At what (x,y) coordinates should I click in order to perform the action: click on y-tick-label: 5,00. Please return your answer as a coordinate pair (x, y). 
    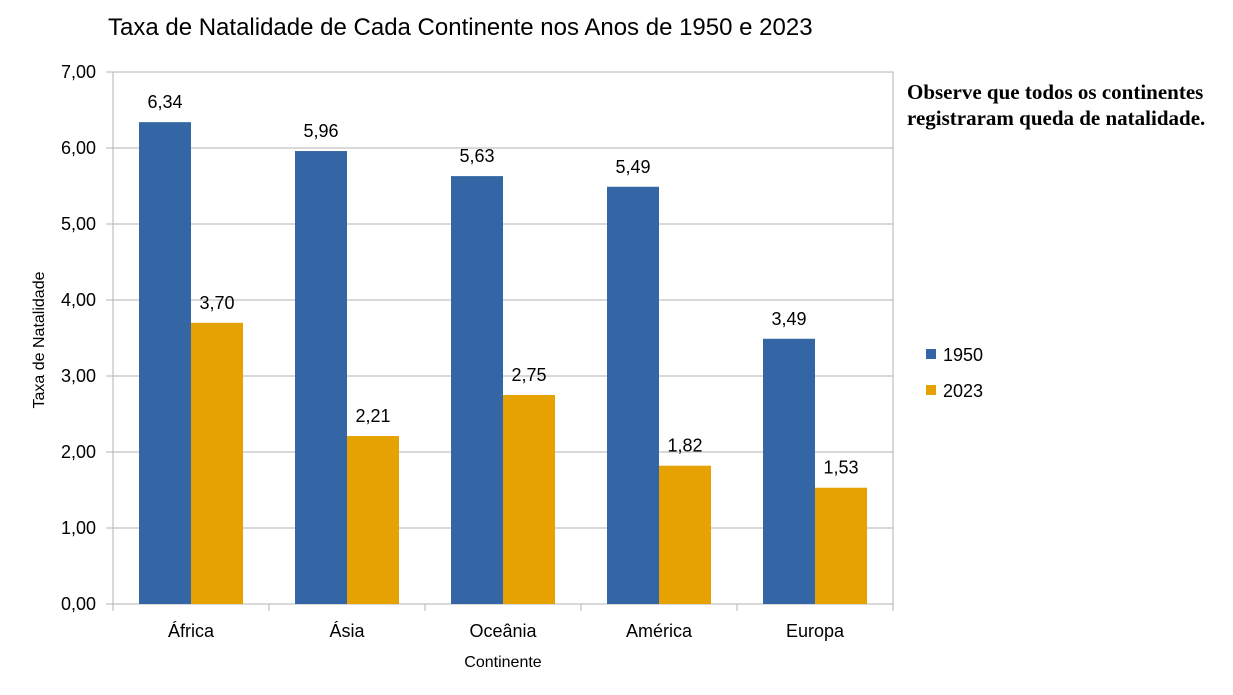
    Looking at the image, I should click on (78, 224).